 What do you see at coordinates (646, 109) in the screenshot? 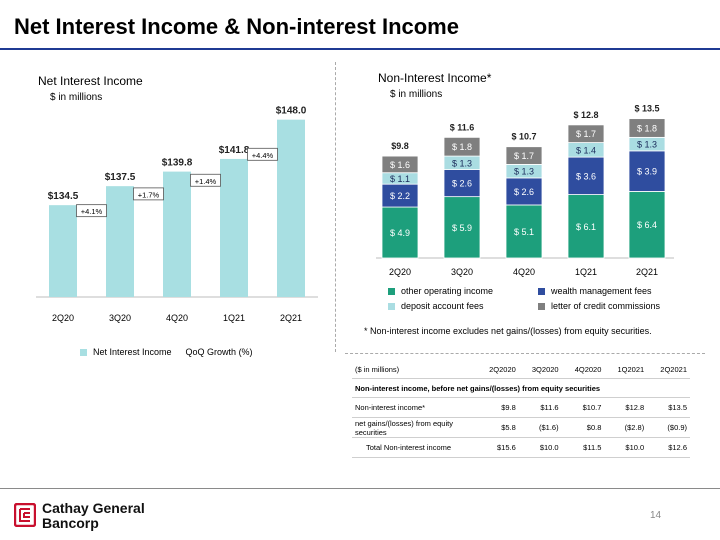
I see `nonii-total-label: $ 13.5` at bounding box center [646, 109].